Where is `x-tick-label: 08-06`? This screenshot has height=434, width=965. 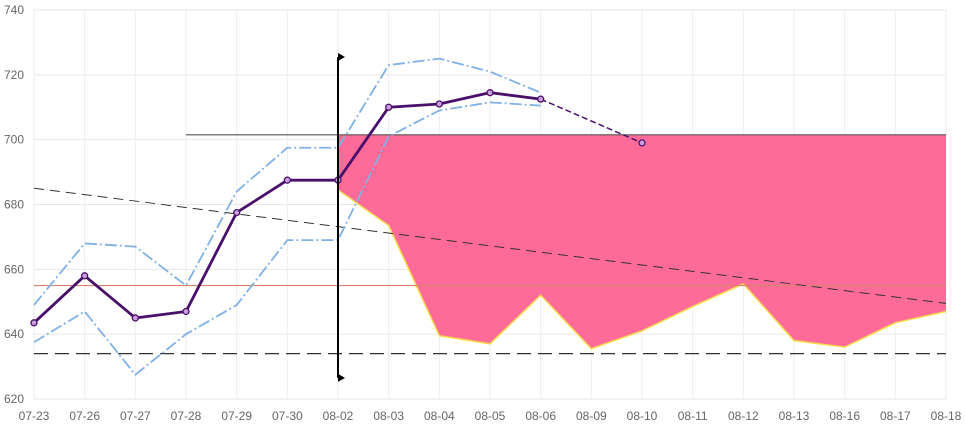
x-tick-label: 08-06 is located at coordinates (540, 416).